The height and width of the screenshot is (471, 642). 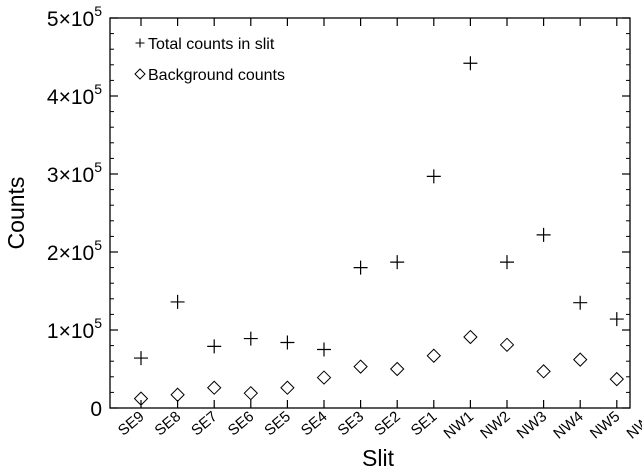 What do you see at coordinates (96, 409) in the screenshot?
I see `y-tick-label: 0` at bounding box center [96, 409].